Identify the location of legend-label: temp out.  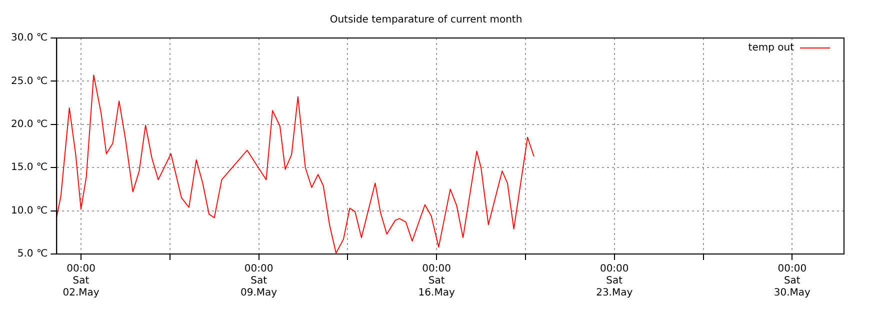
(771, 48).